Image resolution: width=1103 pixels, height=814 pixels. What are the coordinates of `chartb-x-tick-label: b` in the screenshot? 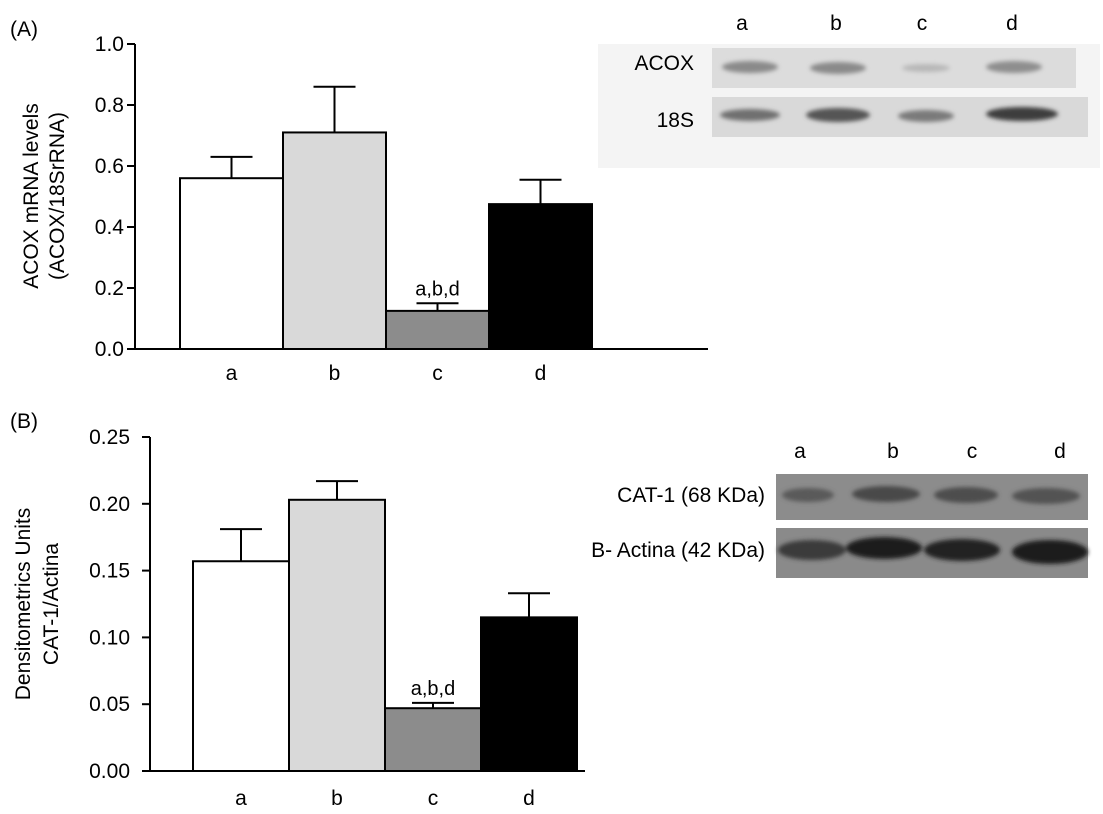 It's located at (337, 798).